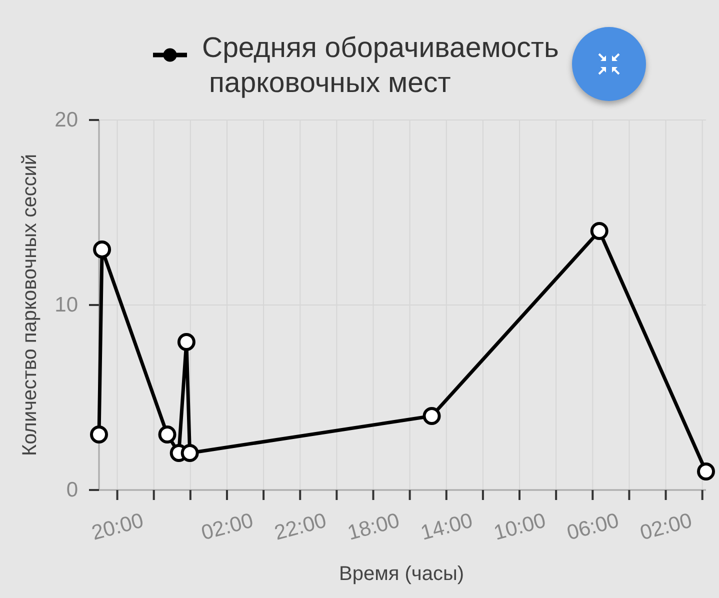  Describe the element at coordinates (373, 527) in the screenshot. I see `x-tick-label: 18:00` at that location.